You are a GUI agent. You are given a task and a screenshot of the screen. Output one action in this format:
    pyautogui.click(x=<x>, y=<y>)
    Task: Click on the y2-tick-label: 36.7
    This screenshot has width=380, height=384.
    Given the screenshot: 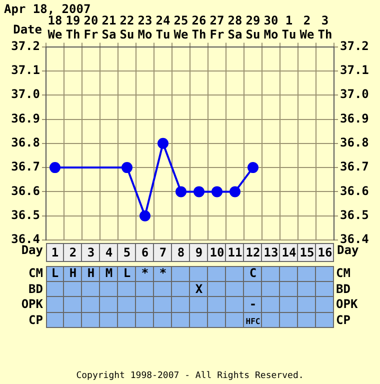 What is the action you would take?
    pyautogui.click(x=354, y=167)
    